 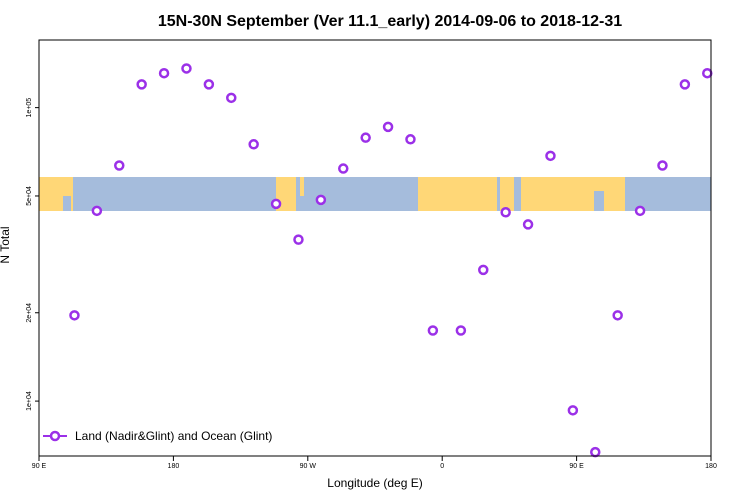 I want to click on y-tick-label: 5e+04, so click(x=29, y=196).